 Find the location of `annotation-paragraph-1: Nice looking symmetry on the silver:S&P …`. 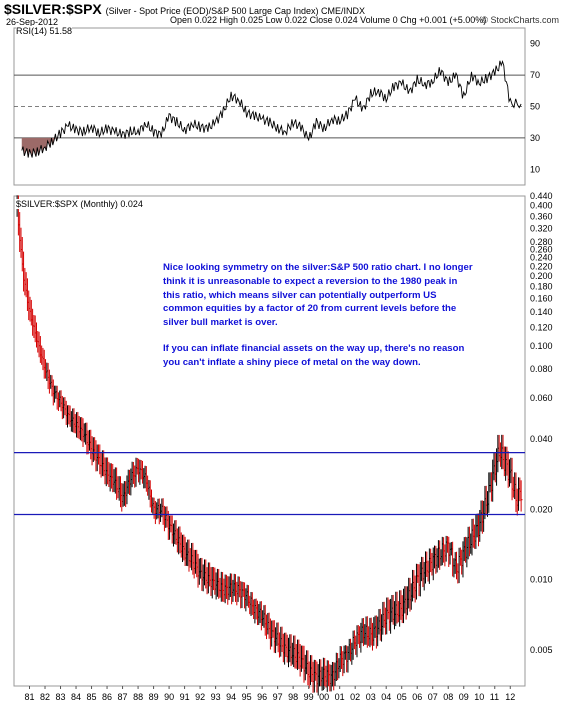

annotation-paragraph-1: Nice looking symmetry on the silver:S&P … is located at coordinates (318, 295).